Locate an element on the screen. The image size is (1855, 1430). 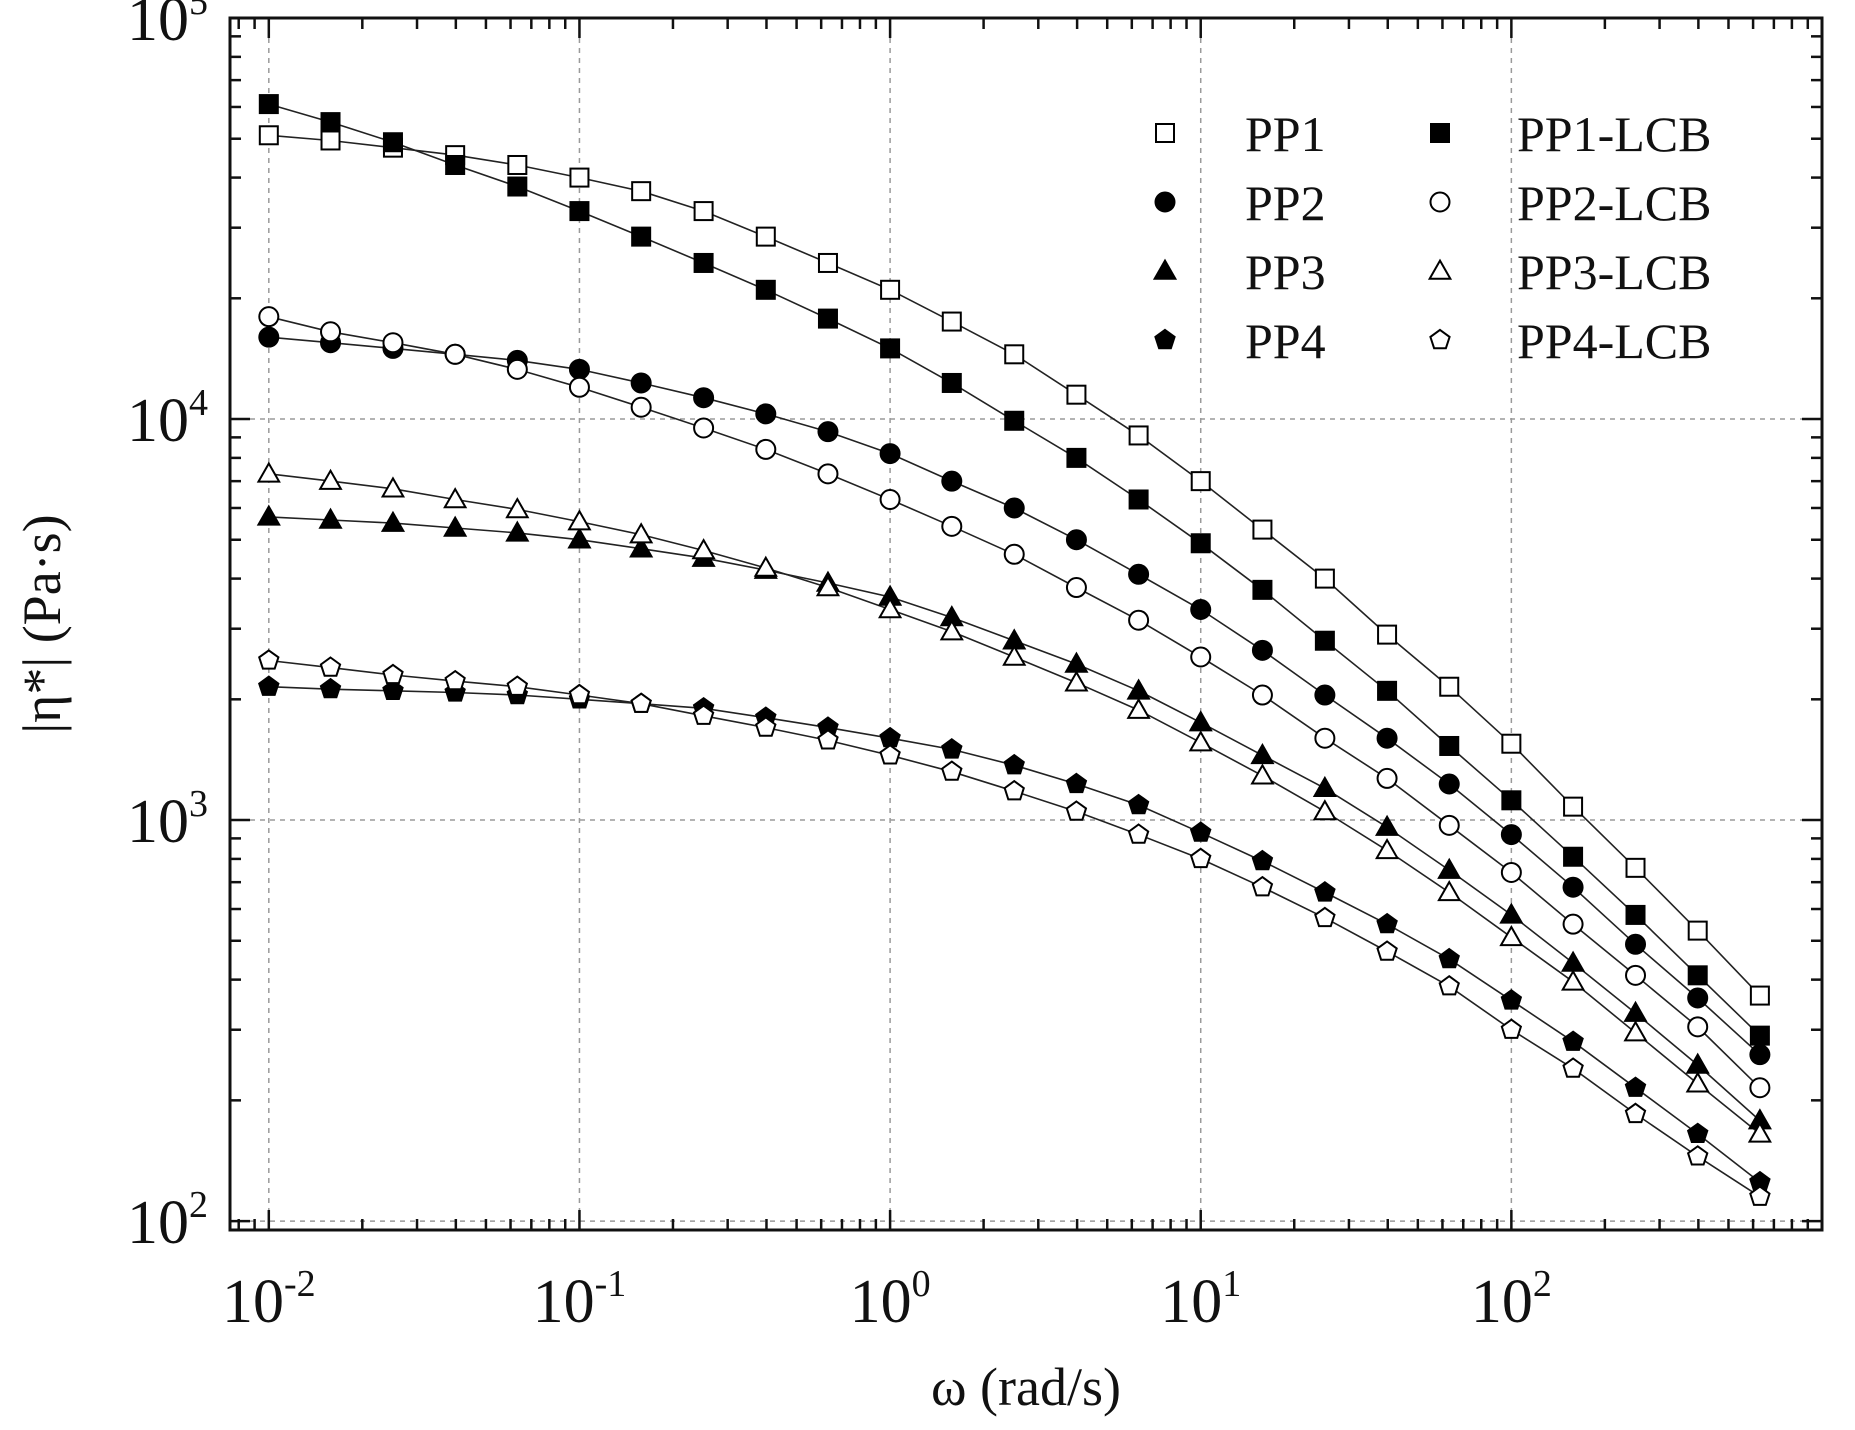
legend-item-pp3-lcb: PP3-LCB is located at coordinates (1569, 272).